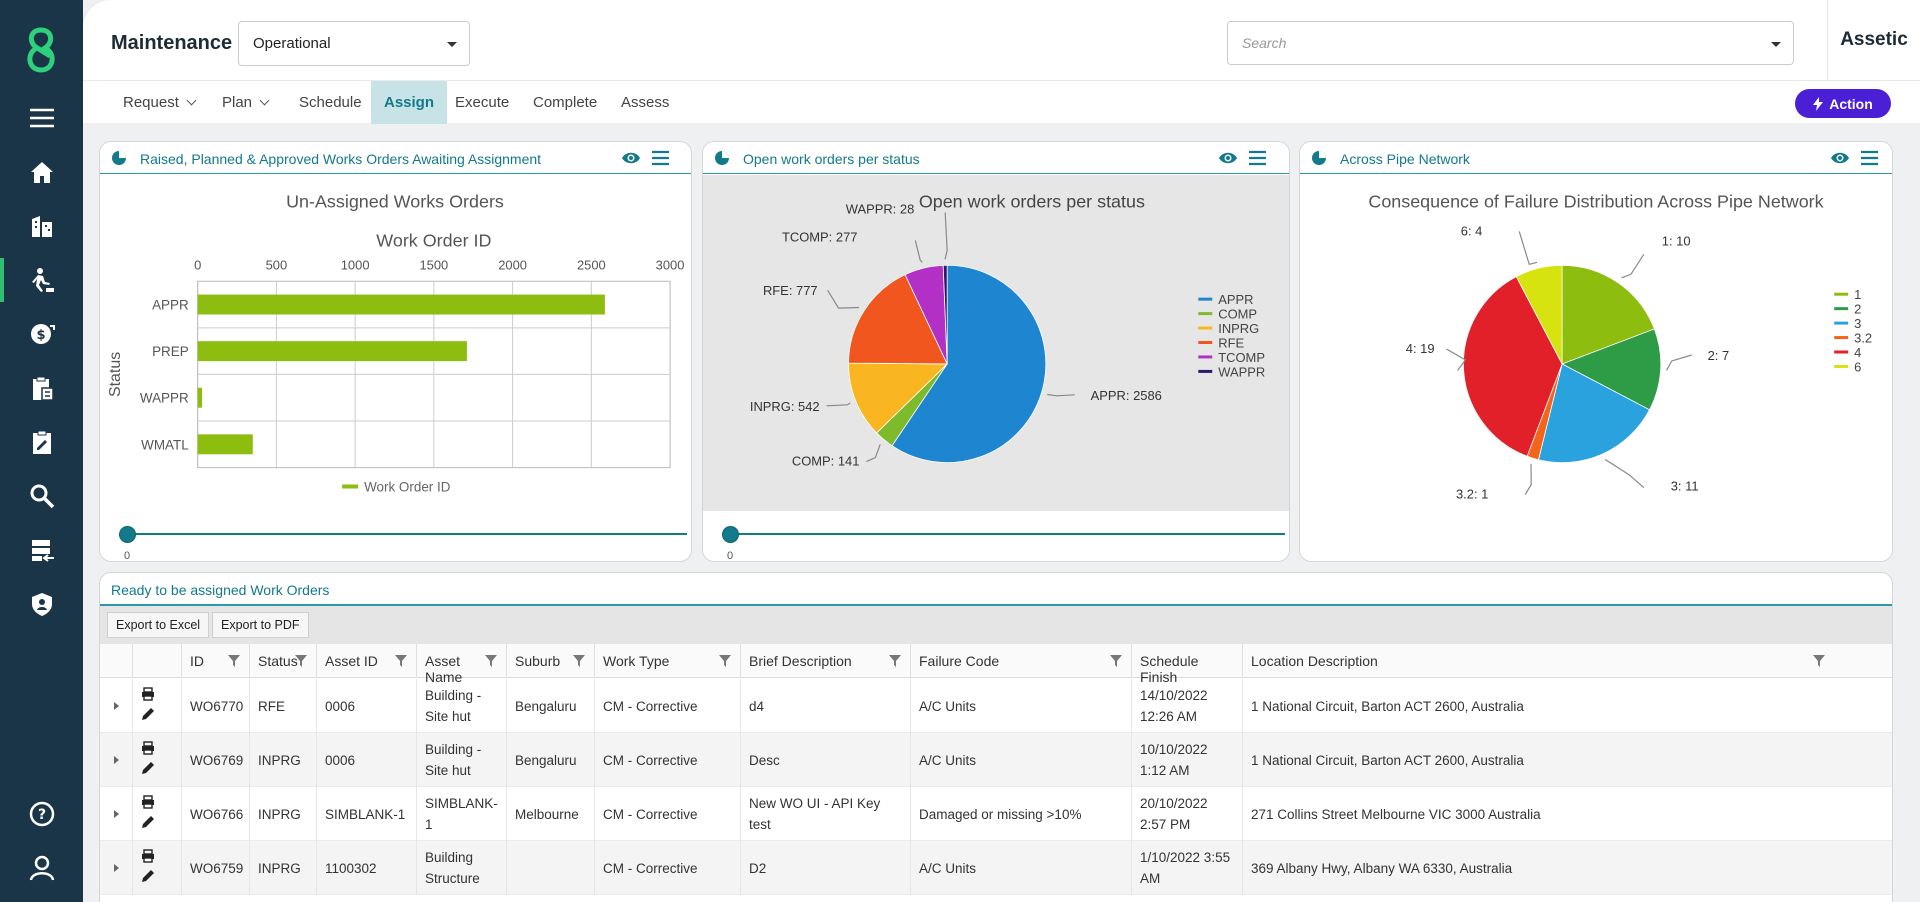  I want to click on tab-schedule: Schedule, so click(330, 102).